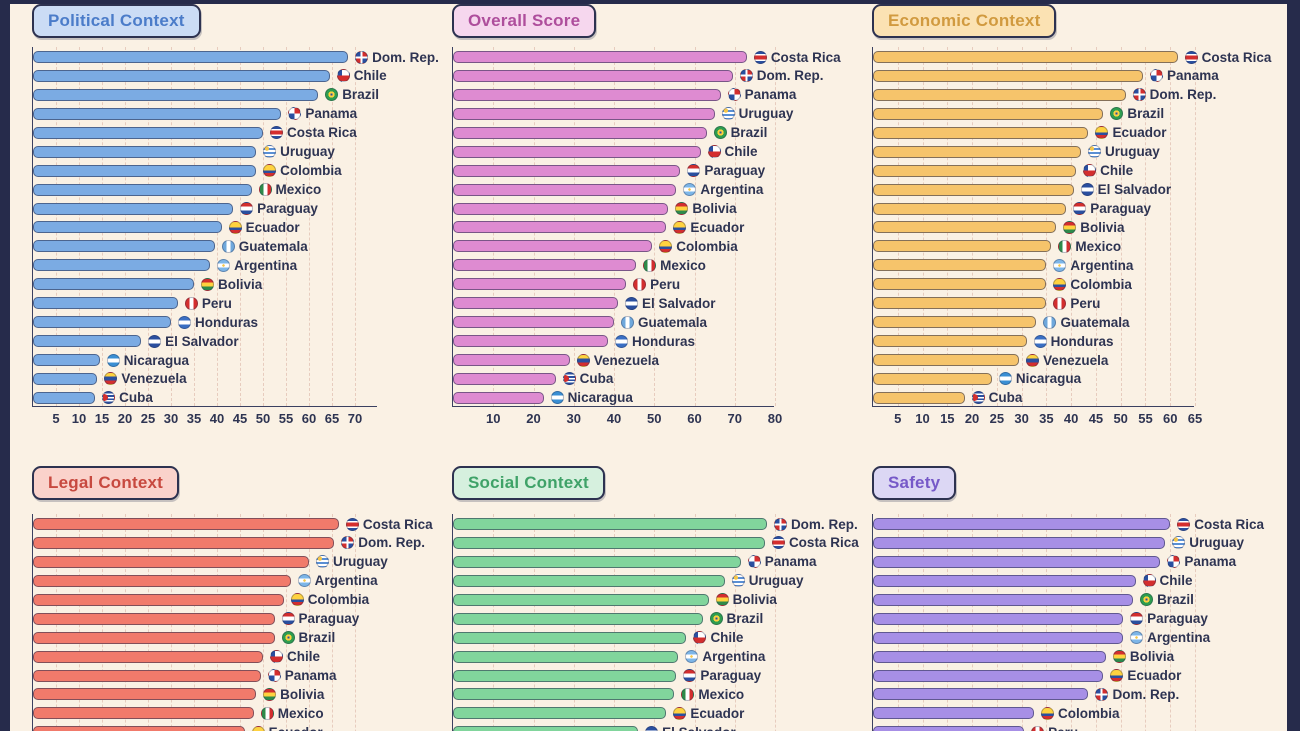 The width and height of the screenshot is (1300, 731). What do you see at coordinates (1145, 418) in the screenshot?
I see `x-axis-tick-label: 55` at bounding box center [1145, 418].